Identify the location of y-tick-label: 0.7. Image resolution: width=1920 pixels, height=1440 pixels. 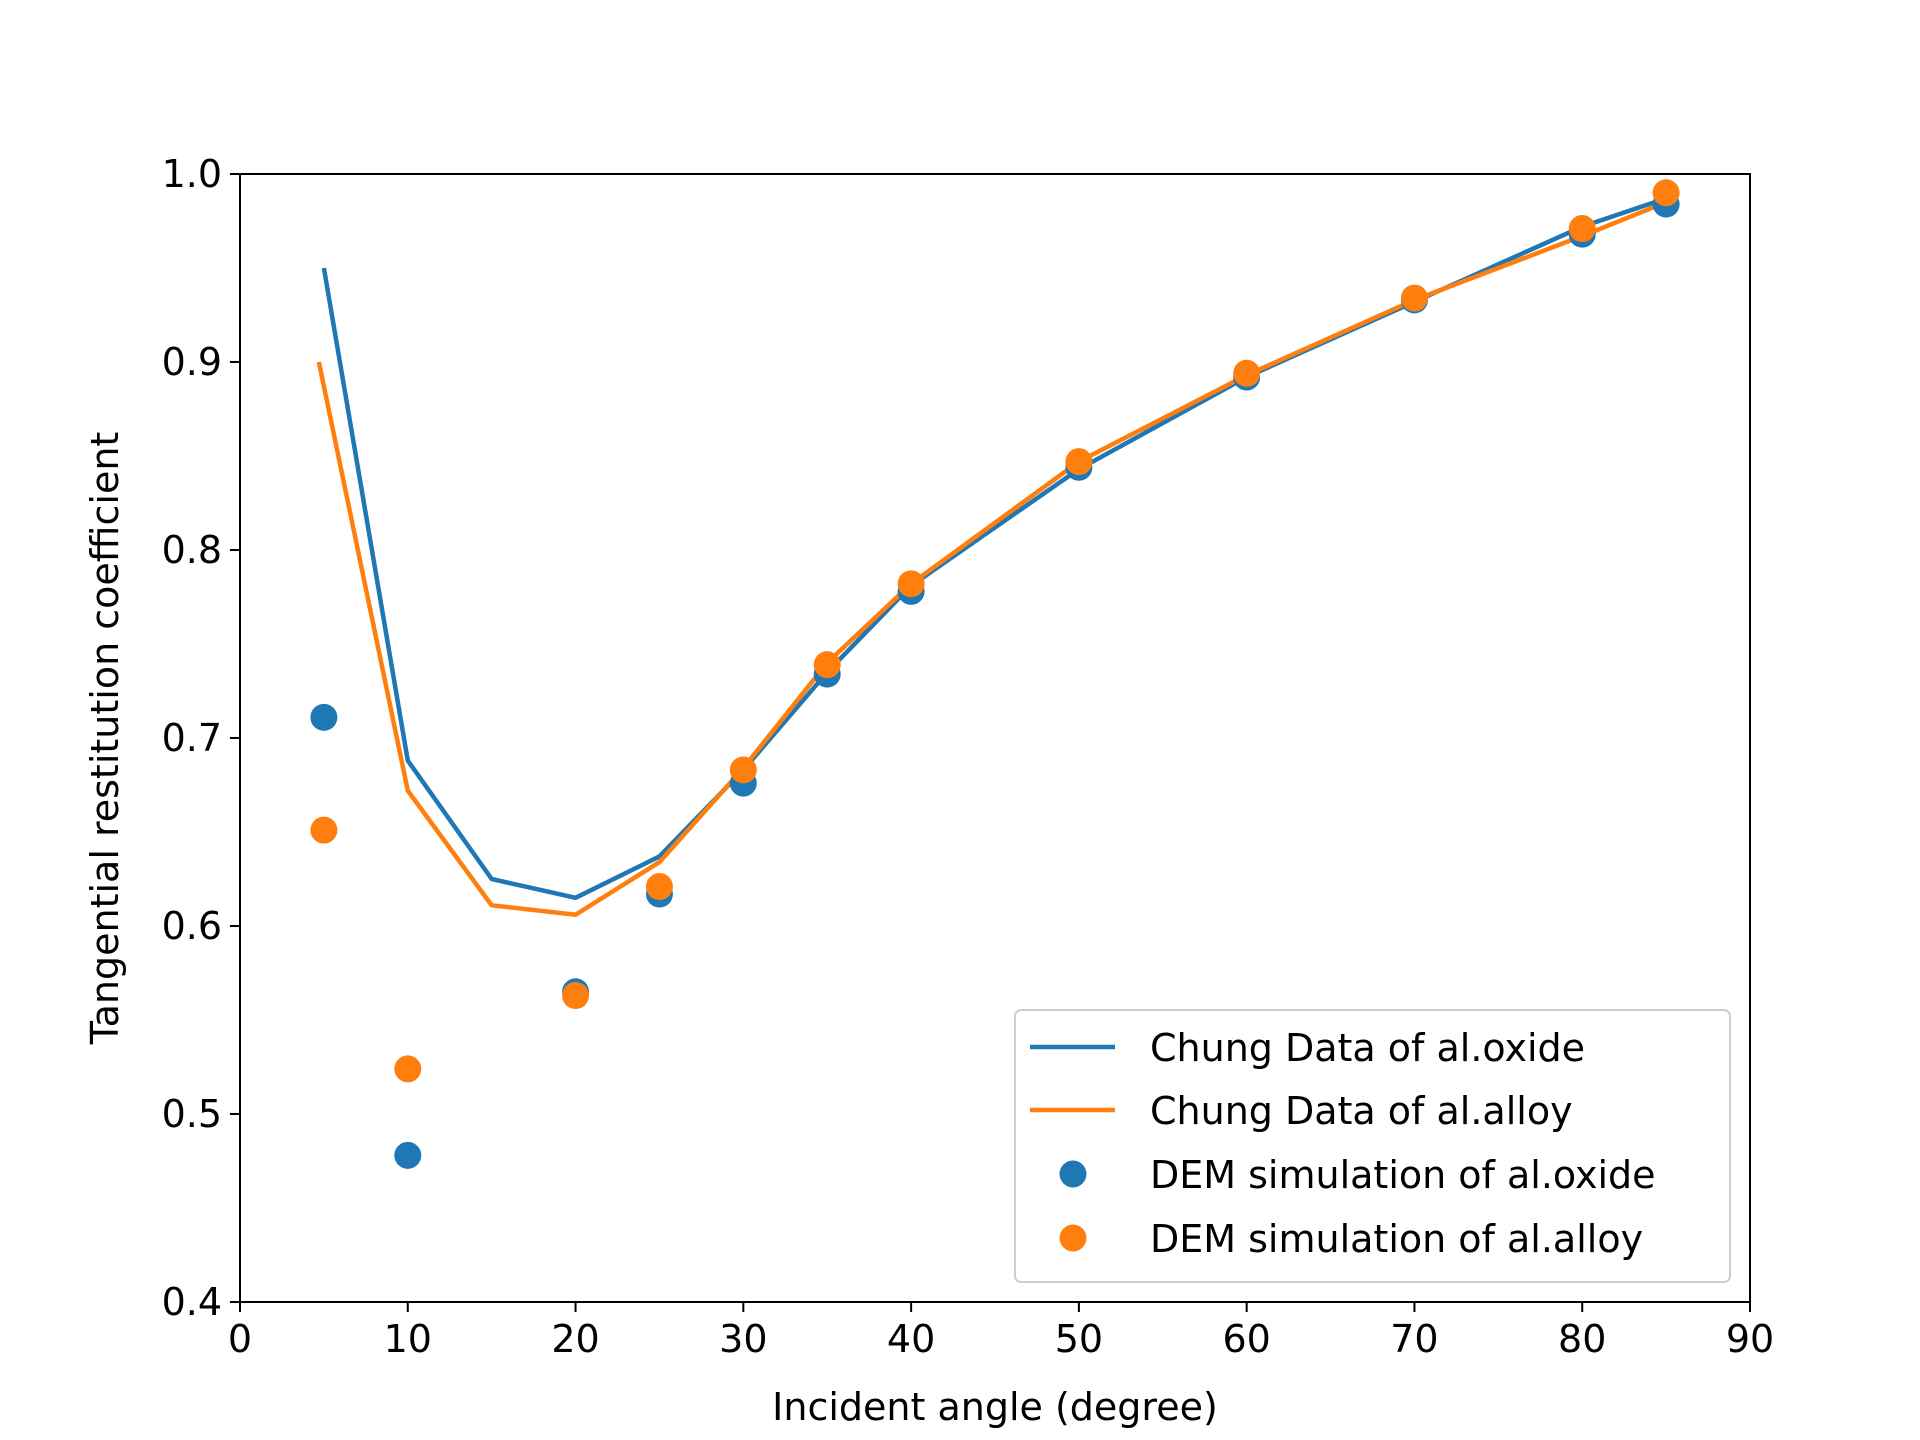
(192, 738).